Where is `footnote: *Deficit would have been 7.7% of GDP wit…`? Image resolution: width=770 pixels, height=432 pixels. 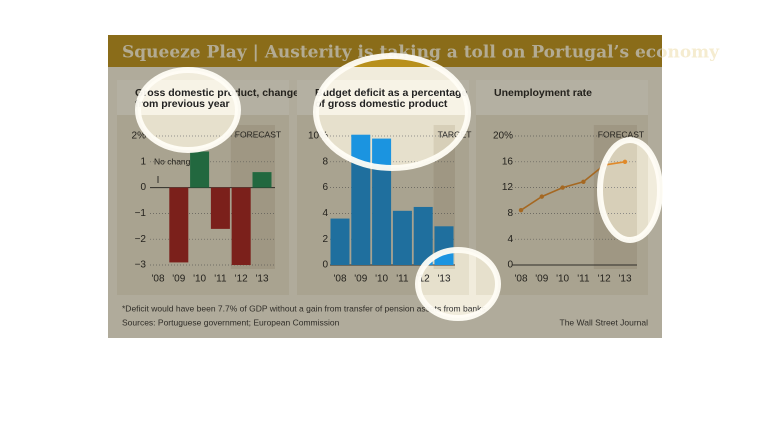 footnote: *Deficit would have been 7.7% of GDP wit… is located at coordinates (304, 308).